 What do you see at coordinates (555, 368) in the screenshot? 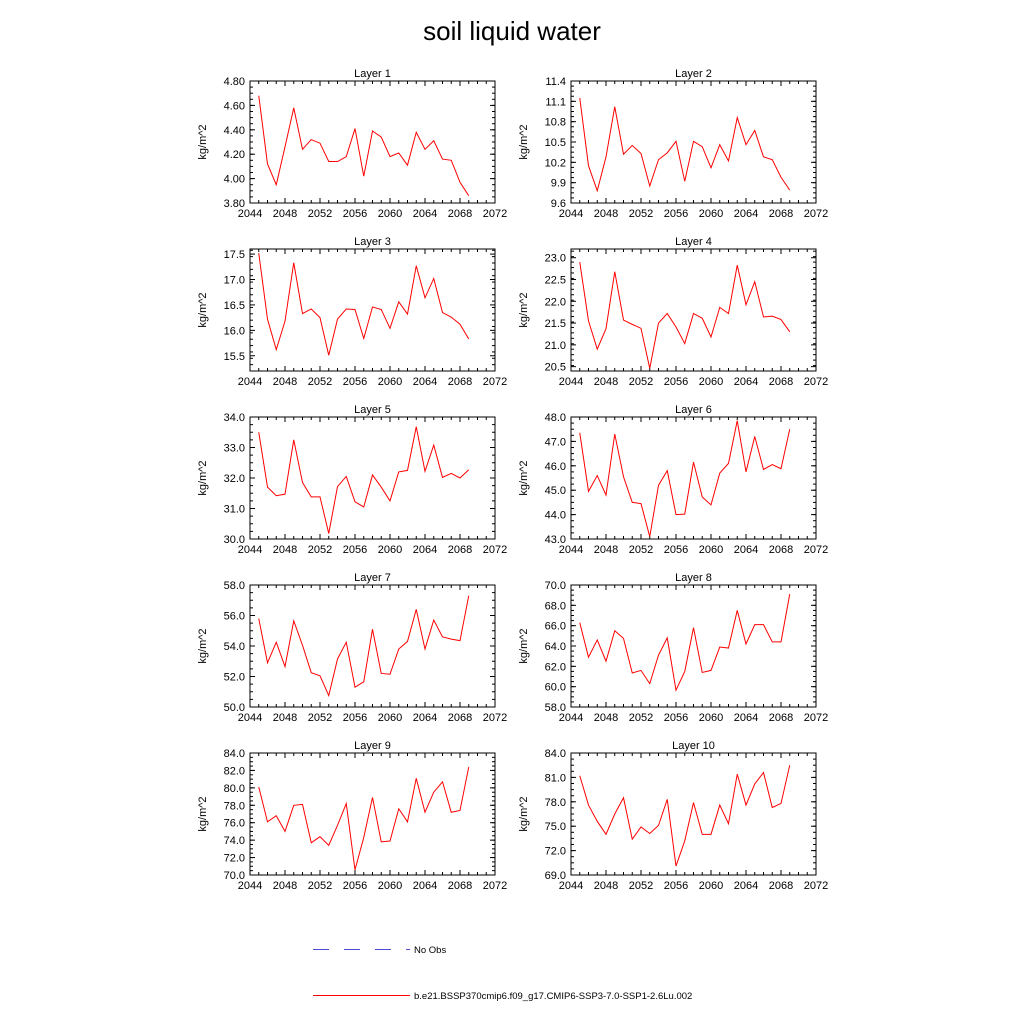
I see `y-tick-label: 20.5` at bounding box center [555, 368].